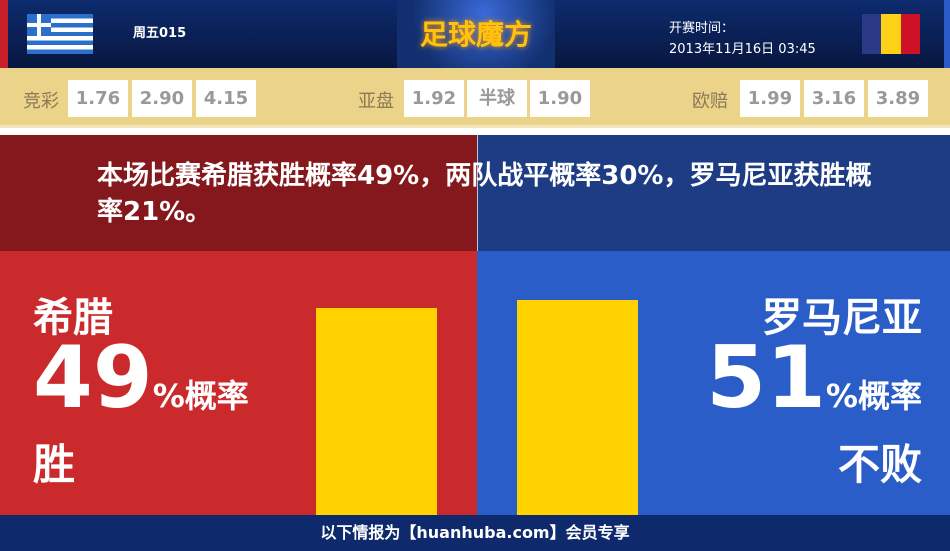 Image resolution: width=950 pixels, height=551 pixels. What do you see at coordinates (162, 98) in the screenshot?
I see `odds-value: 2.90` at bounding box center [162, 98].